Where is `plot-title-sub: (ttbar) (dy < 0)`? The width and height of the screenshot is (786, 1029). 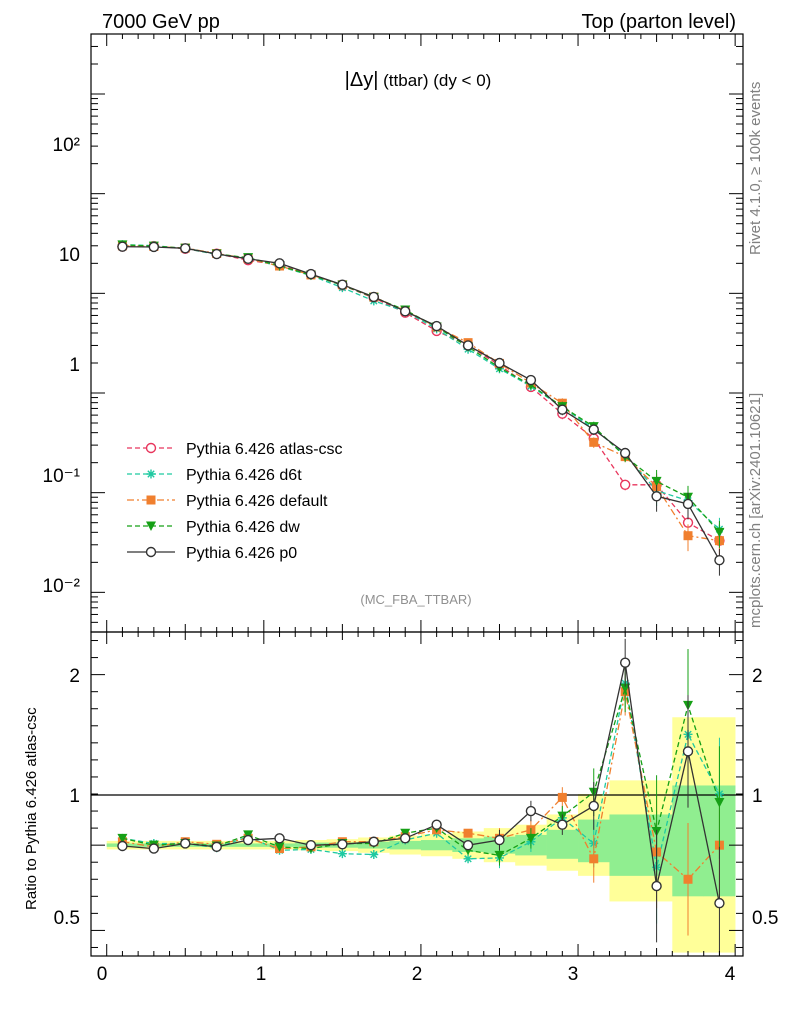
plot-title-sub: (ttbar) (dy < 0) is located at coordinates (434, 80).